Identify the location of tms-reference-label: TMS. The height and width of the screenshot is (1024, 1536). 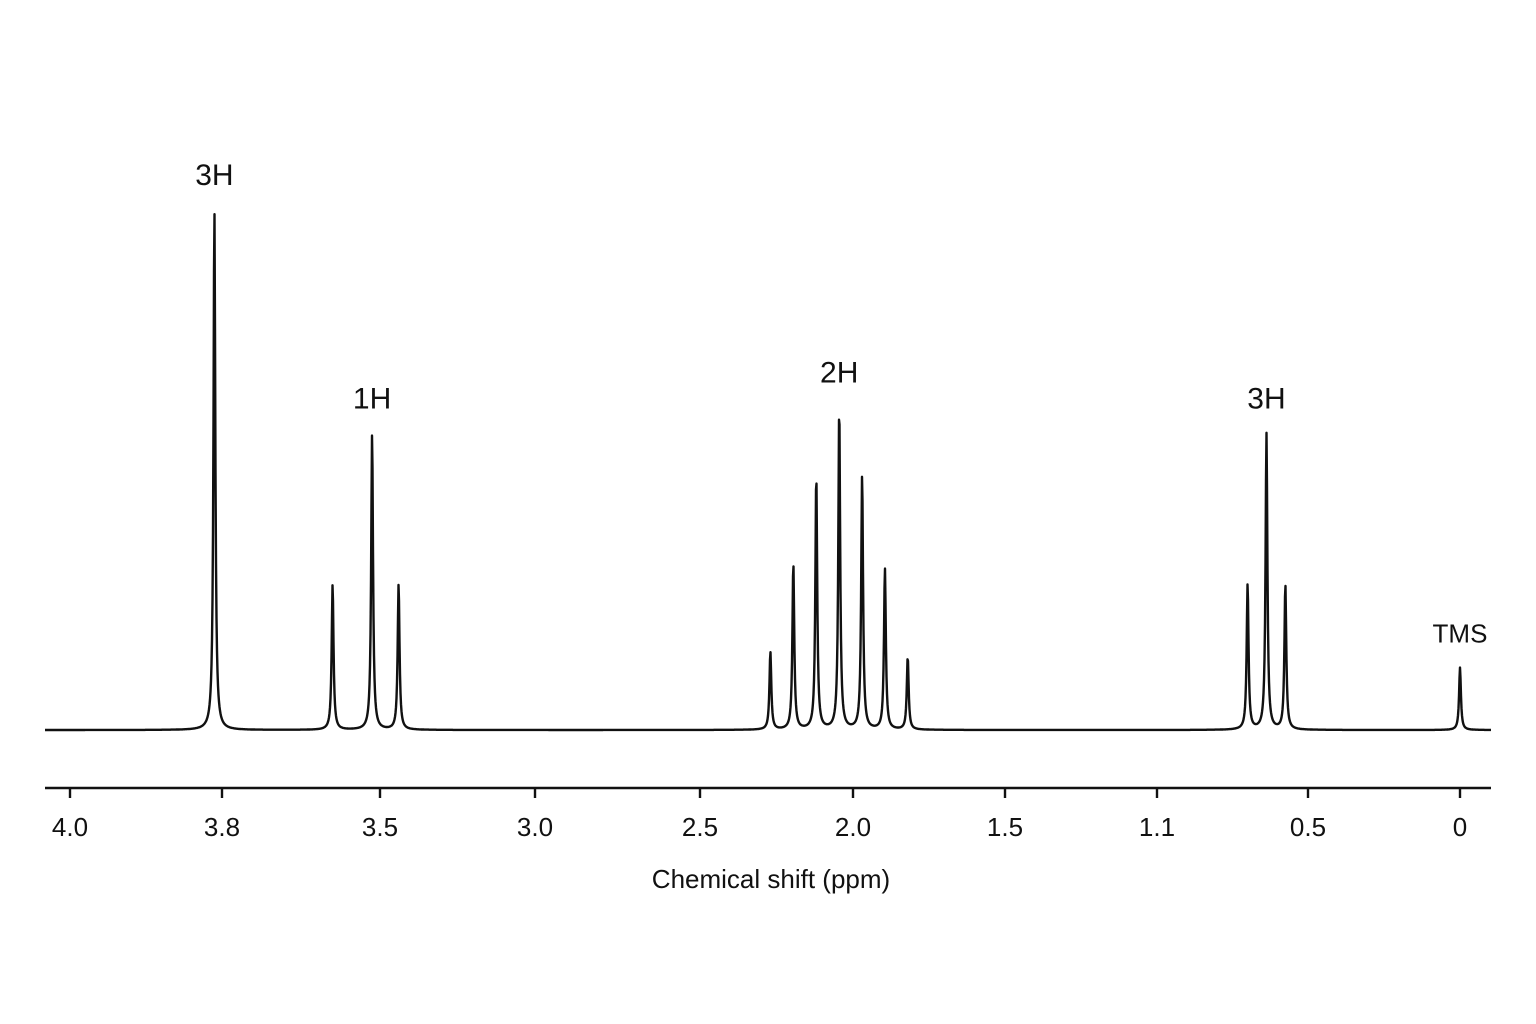
(1460, 634).